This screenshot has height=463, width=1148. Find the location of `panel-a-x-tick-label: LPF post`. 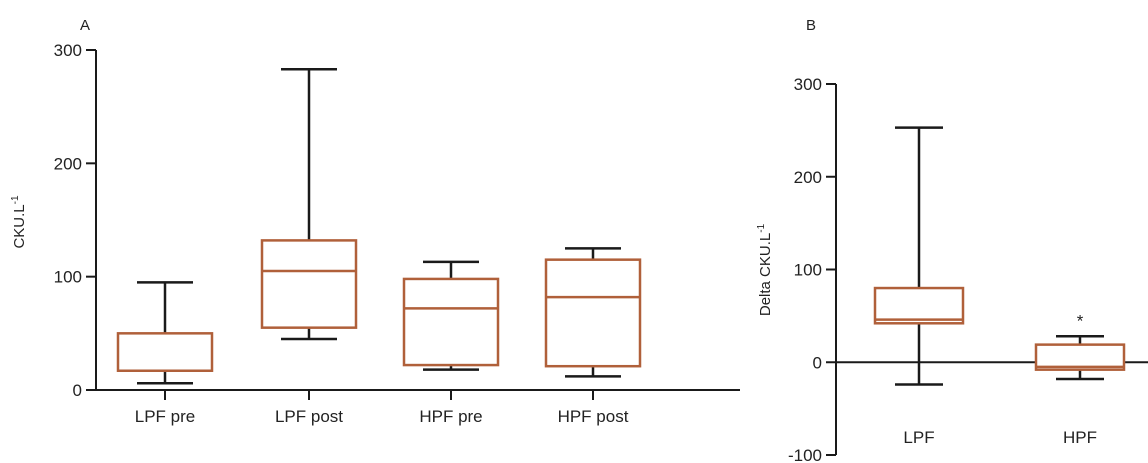

panel-a-x-tick-label: LPF post is located at coordinates (309, 416).